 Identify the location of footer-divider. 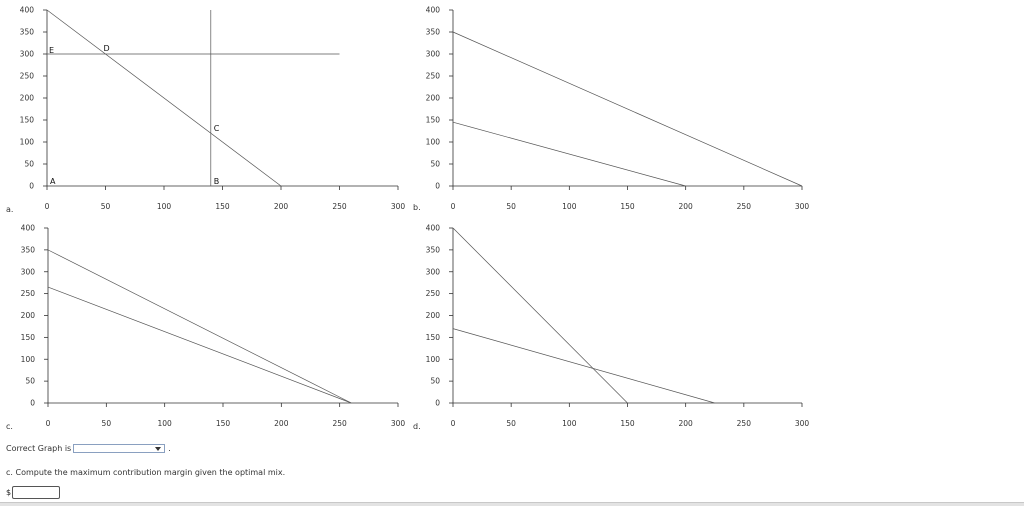
(512, 504).